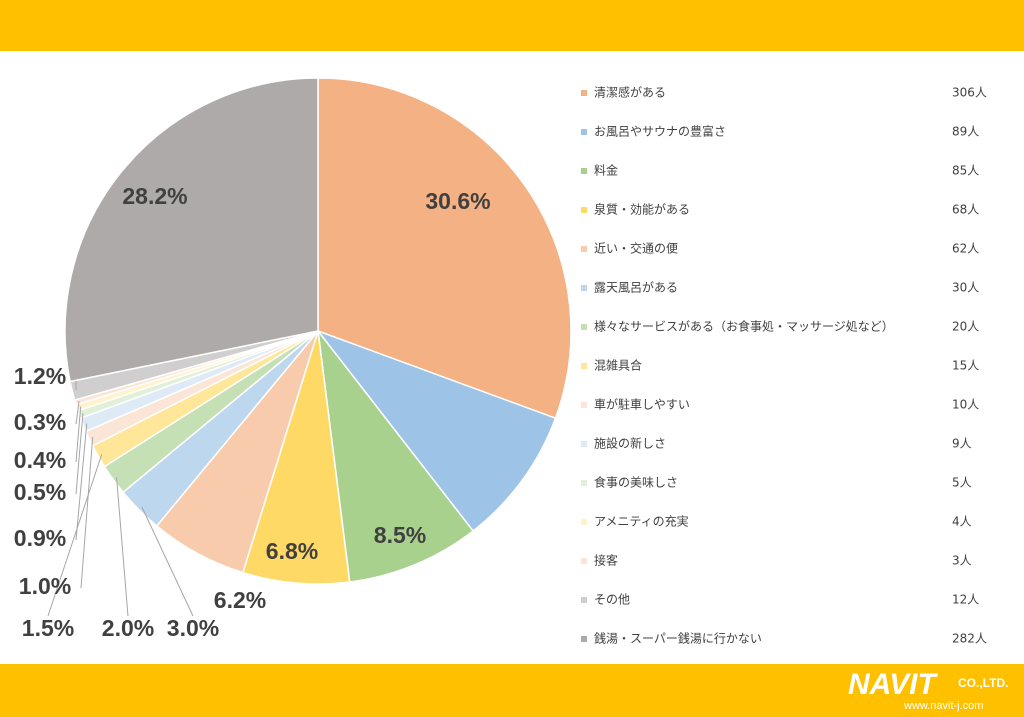 The width and height of the screenshot is (1024, 717). I want to click on legend-label: 近い・交通の便, so click(636, 248).